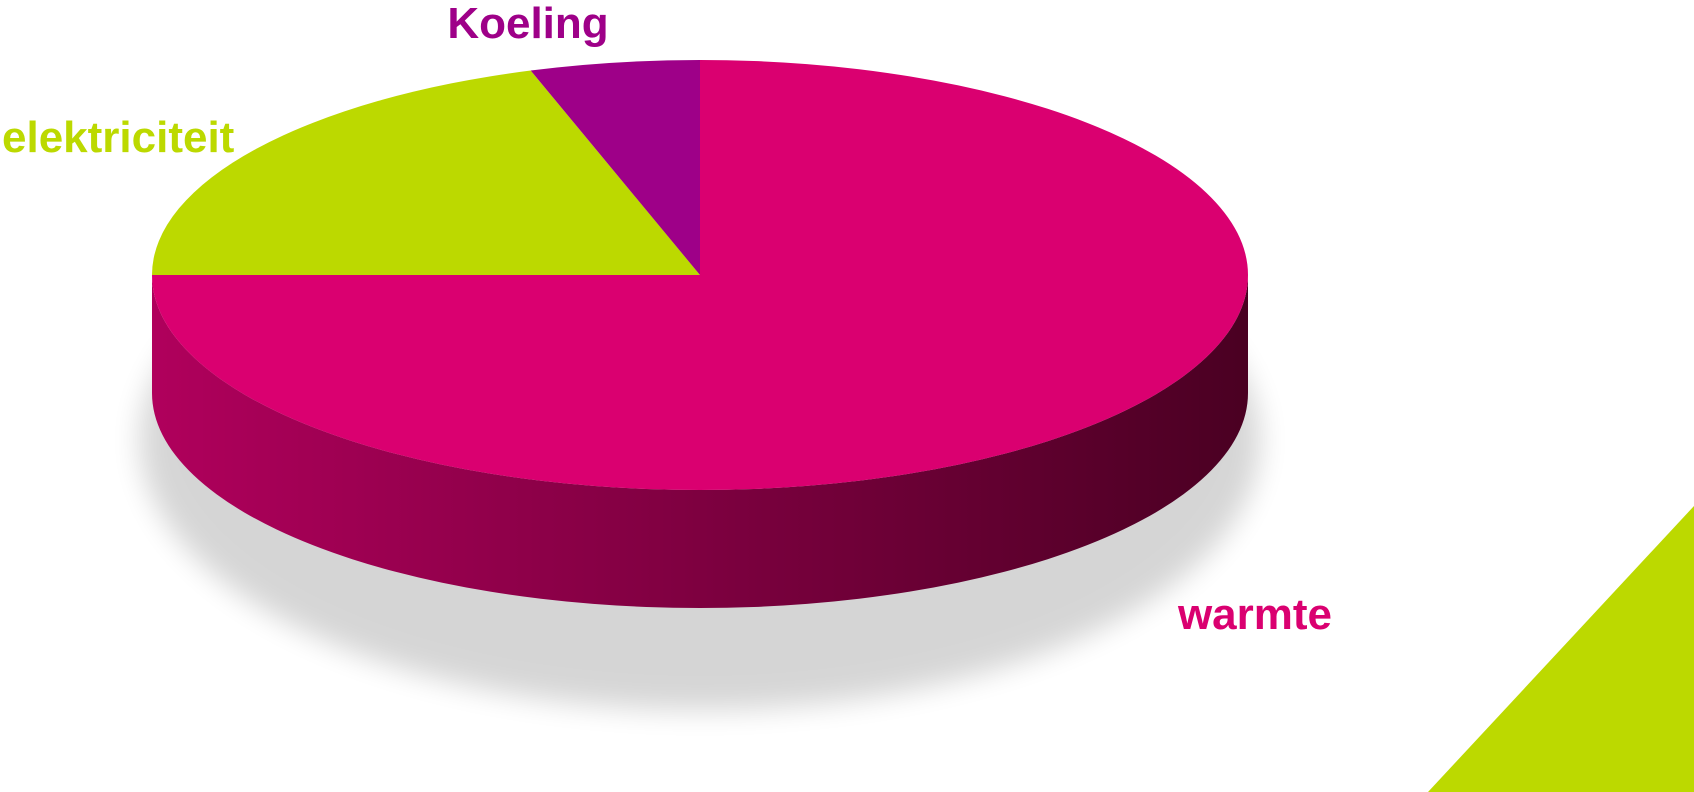  I want to click on slice-koeling, so click(615, 167).